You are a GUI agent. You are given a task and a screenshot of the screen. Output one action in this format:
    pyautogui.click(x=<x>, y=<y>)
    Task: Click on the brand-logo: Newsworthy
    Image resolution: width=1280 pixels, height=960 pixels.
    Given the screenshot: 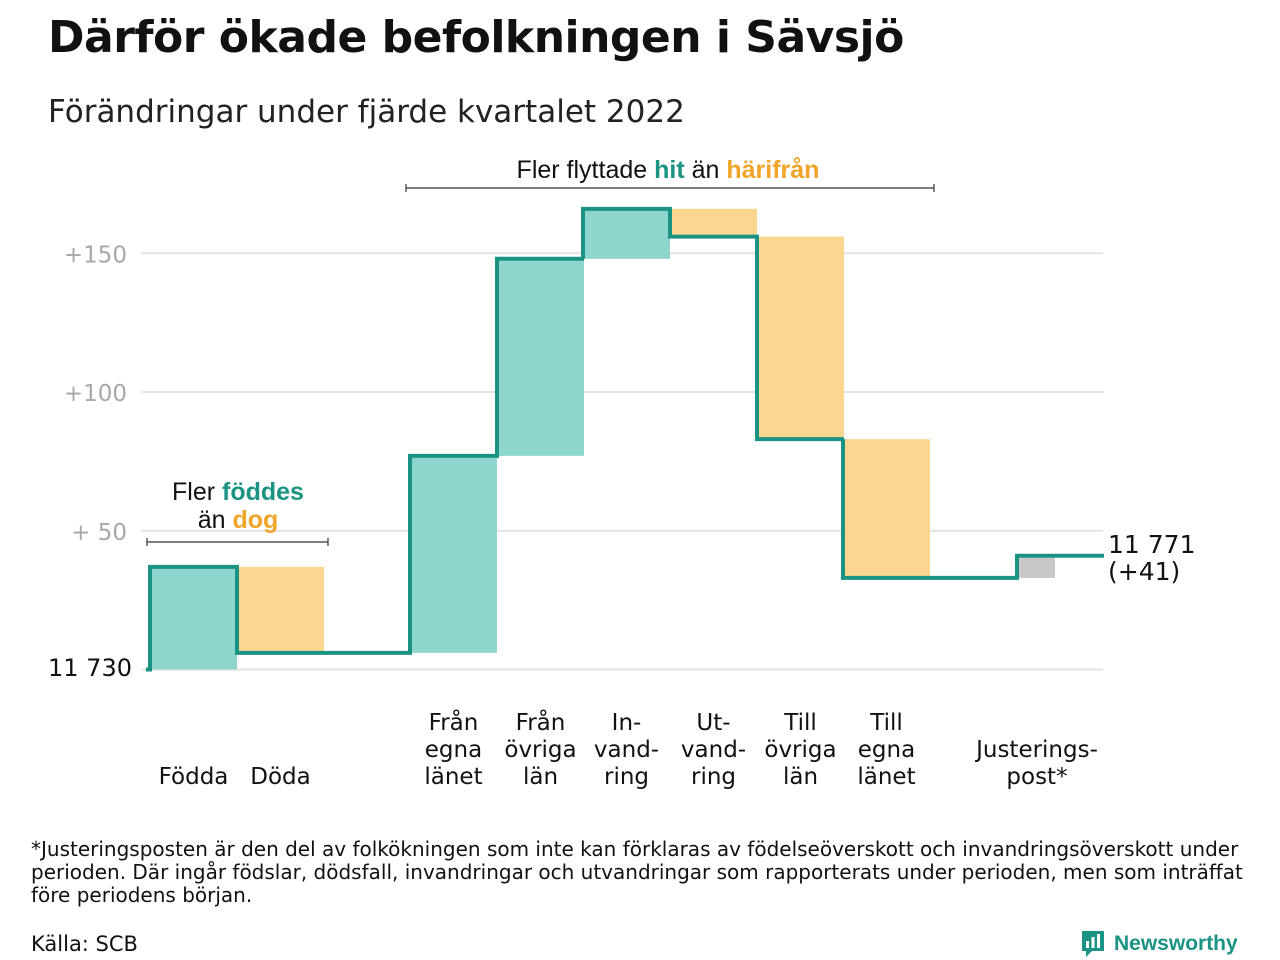 What is the action you would take?
    pyautogui.click(x=1159, y=944)
    